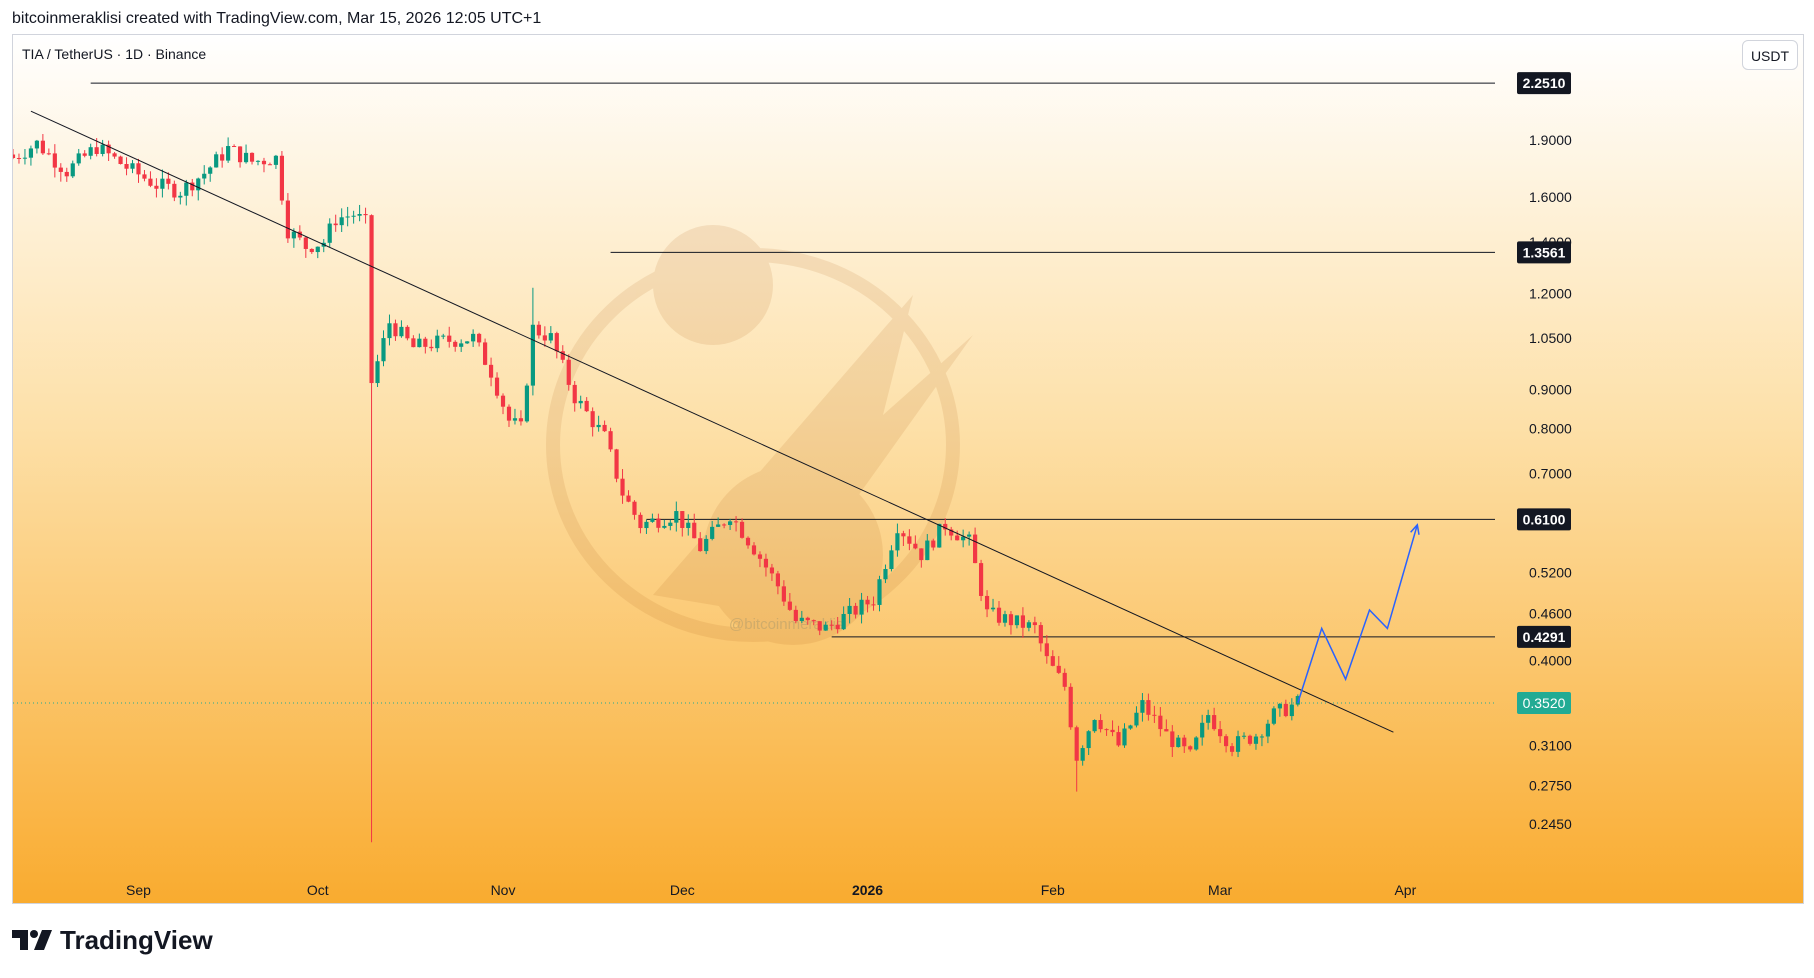 The width and height of the screenshot is (1814, 978). I want to click on y-tick-label: 0.2750, so click(1550, 785).